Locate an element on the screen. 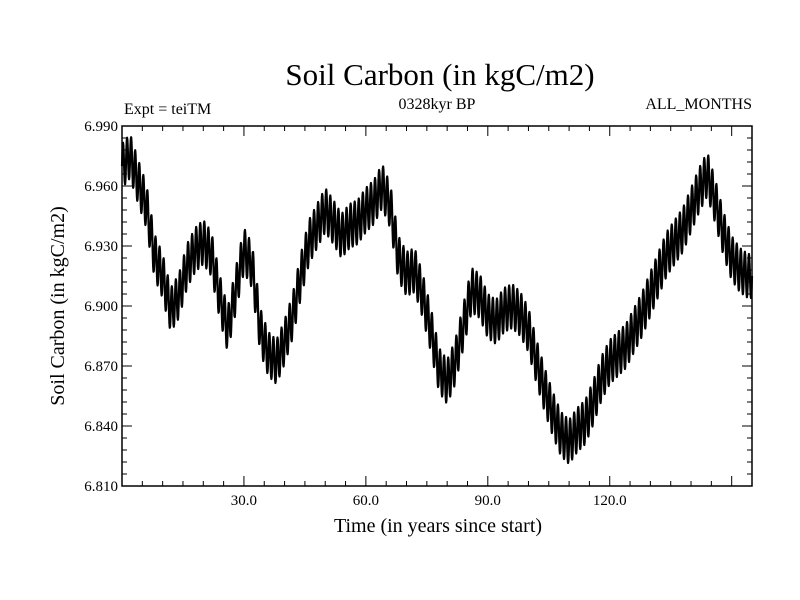 The height and width of the screenshot is (600, 800). x-tick-label: 90.0 is located at coordinates (488, 501).